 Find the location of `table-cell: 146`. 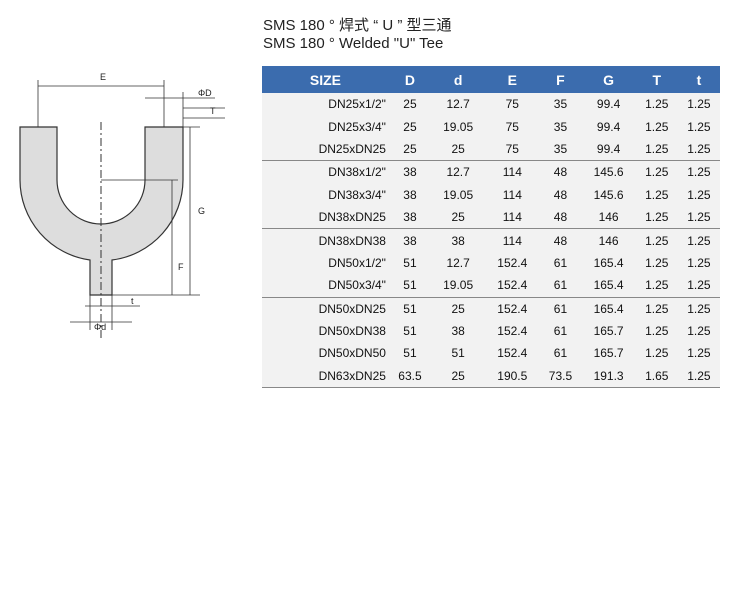

table-cell: 146 is located at coordinates (608, 240).